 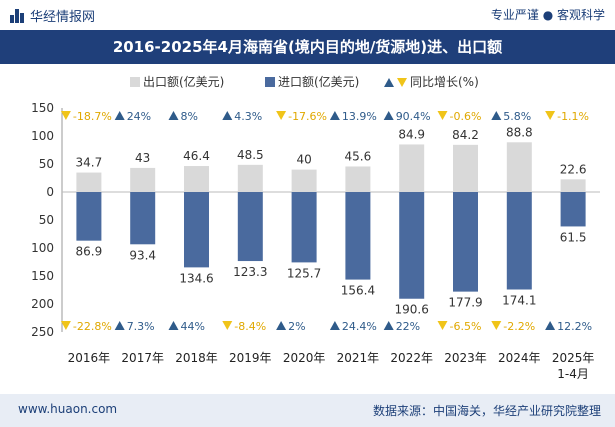 I want to click on export-value-label: 84.2, so click(x=465, y=135).